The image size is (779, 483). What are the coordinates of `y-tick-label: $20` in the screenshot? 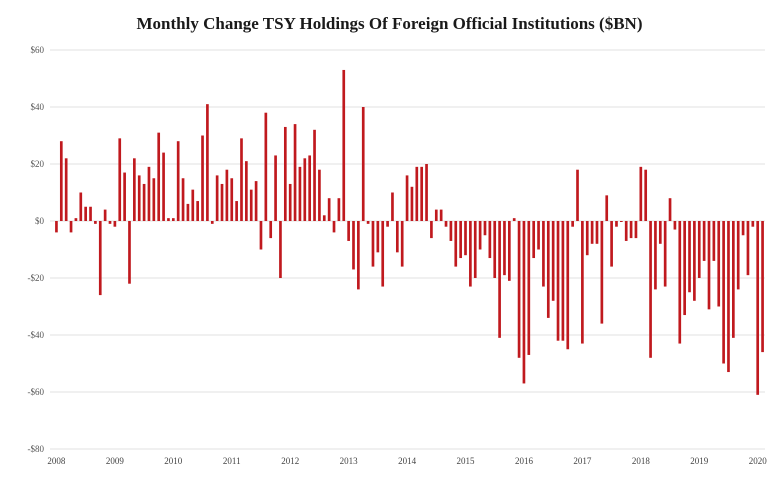 It's located at (38, 164).